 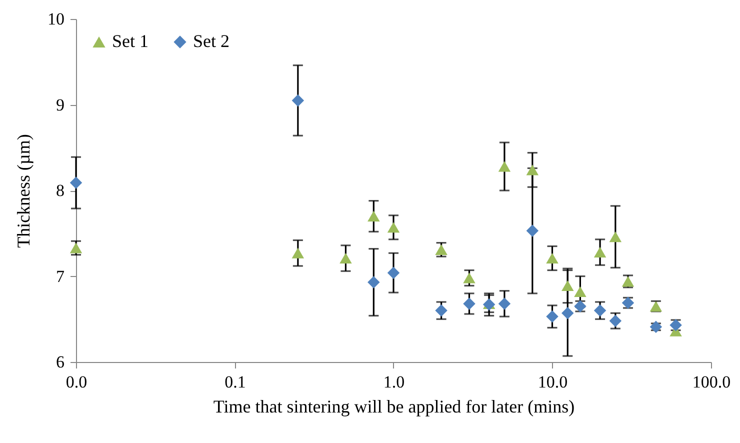 What do you see at coordinates (394, 406) in the screenshot?
I see `x-axis-title: Time that sintering will be applied for later (mins)` at bounding box center [394, 406].